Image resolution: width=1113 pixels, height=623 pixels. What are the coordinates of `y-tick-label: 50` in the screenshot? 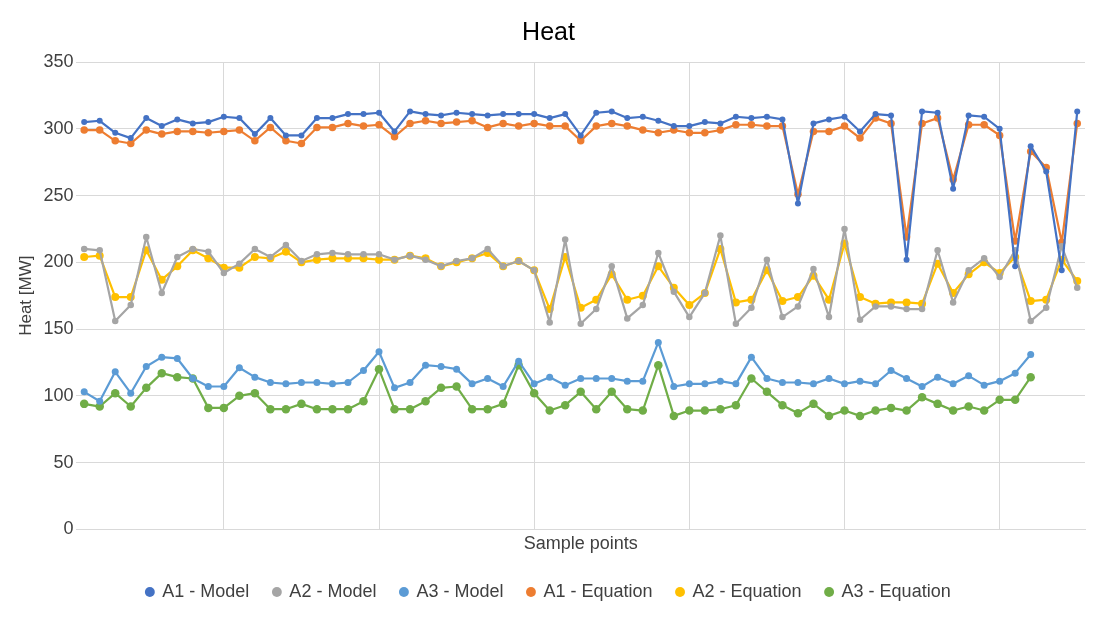 It's located at (63, 461).